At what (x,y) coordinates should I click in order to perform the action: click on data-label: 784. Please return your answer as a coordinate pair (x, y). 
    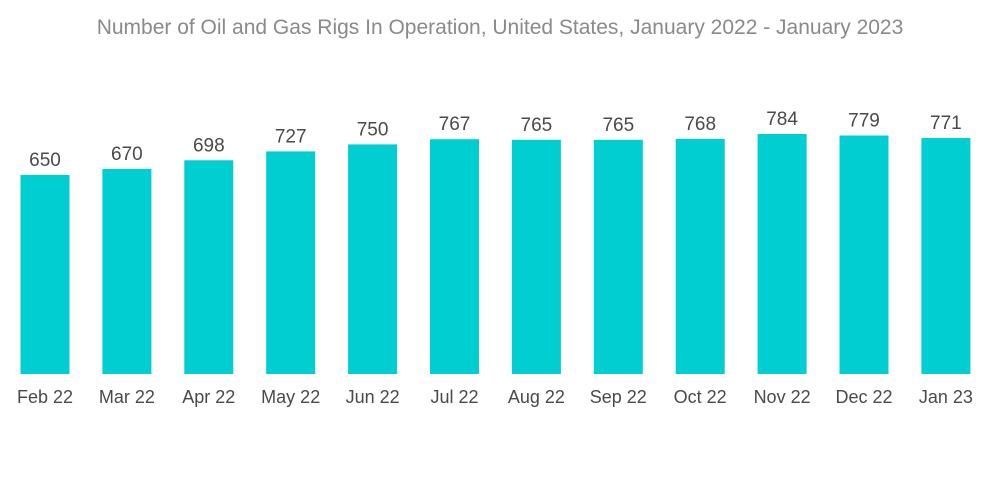
    Looking at the image, I should click on (782, 119).